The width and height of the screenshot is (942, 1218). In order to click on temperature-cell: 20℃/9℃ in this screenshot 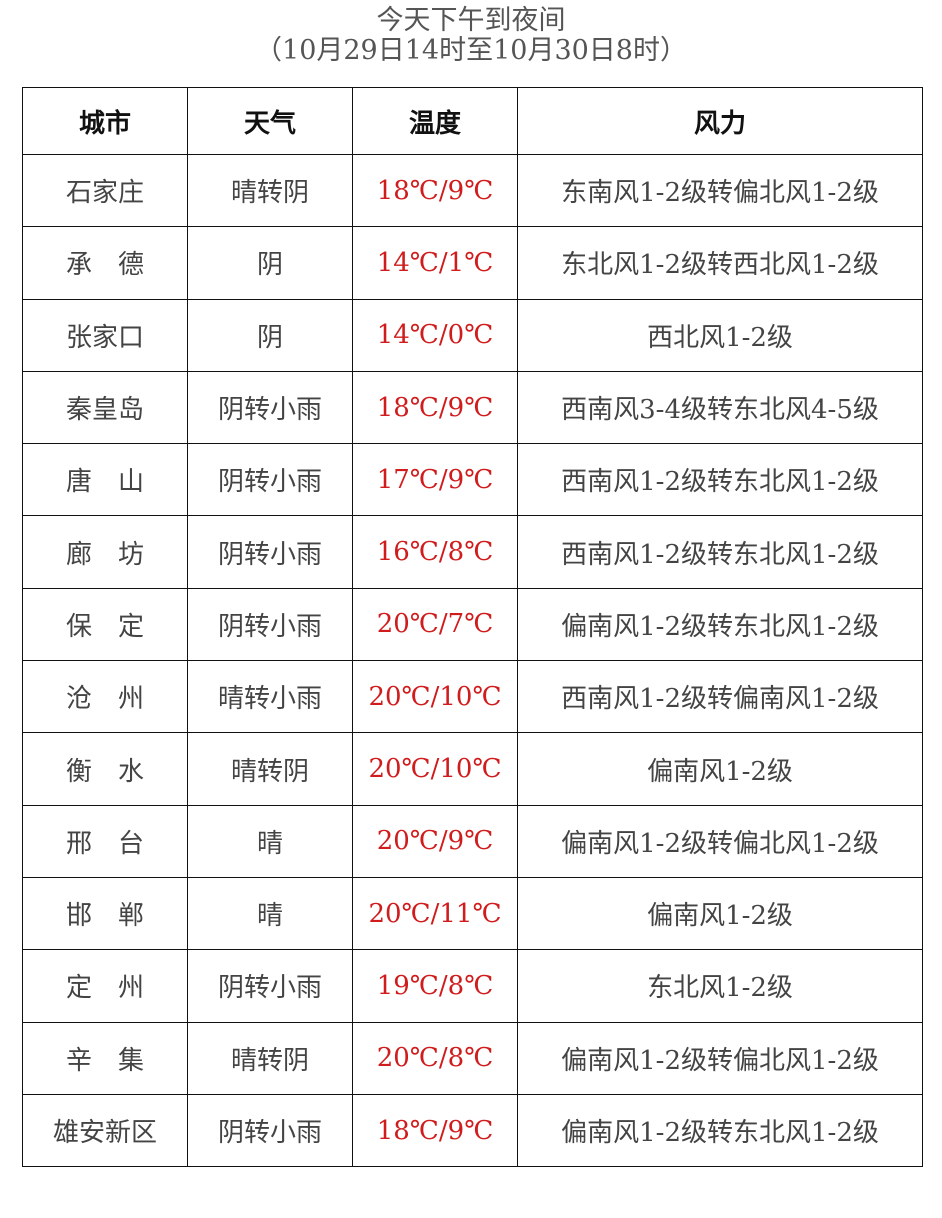, I will do `click(435, 841)`.